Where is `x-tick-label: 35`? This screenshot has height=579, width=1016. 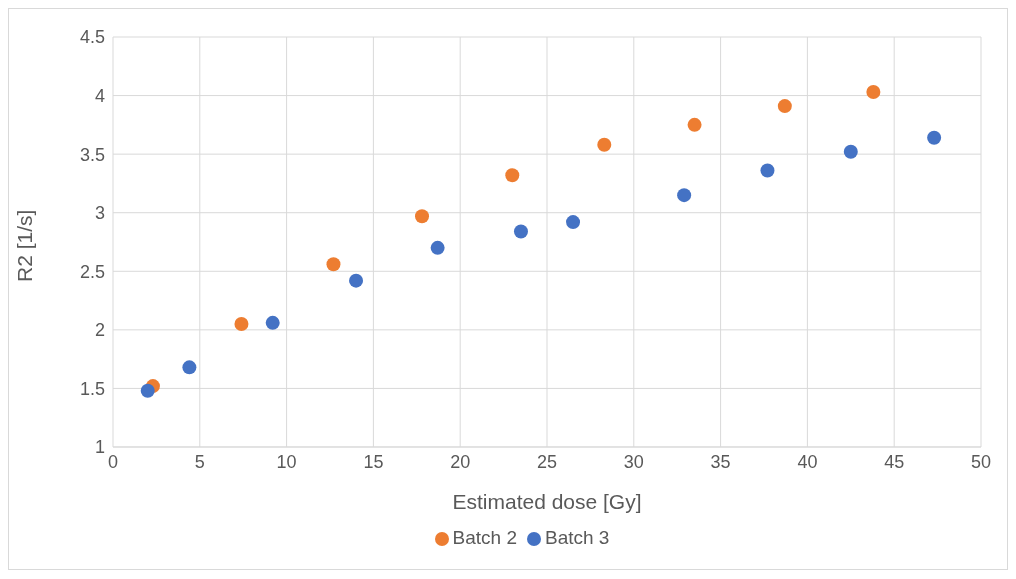
x-tick-label: 35 is located at coordinates (720, 461).